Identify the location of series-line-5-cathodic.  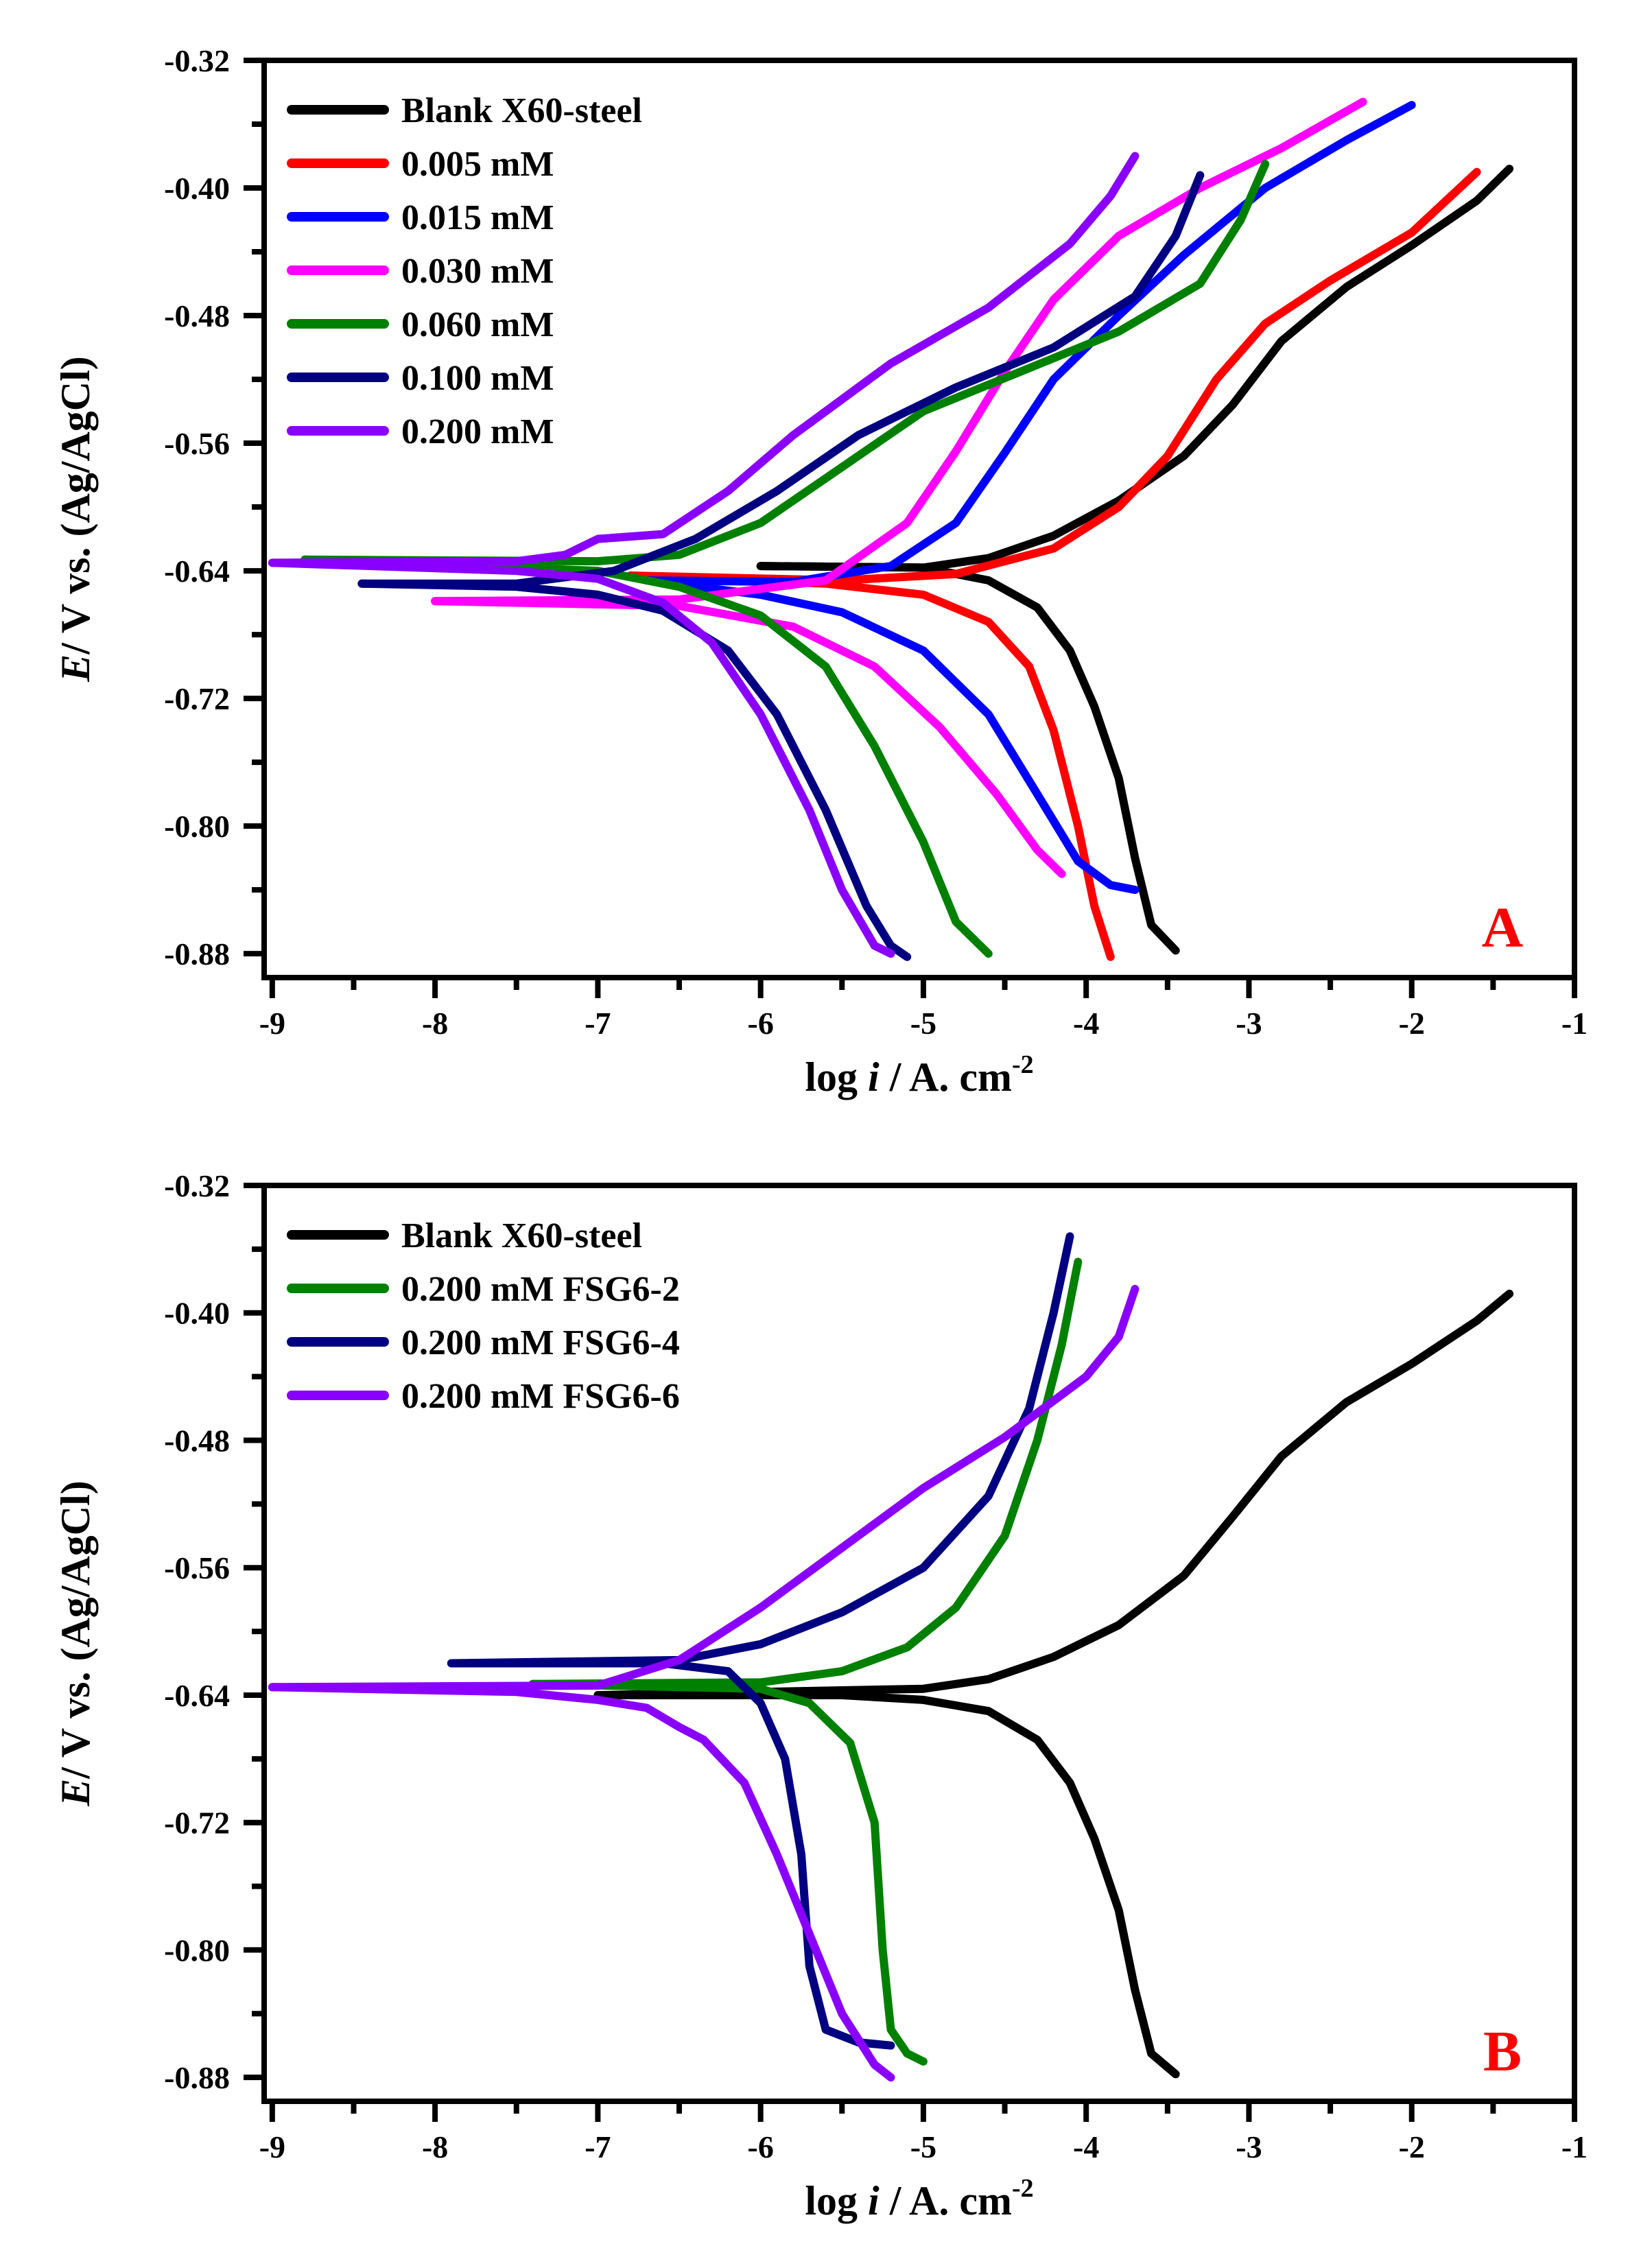
(646, 757).